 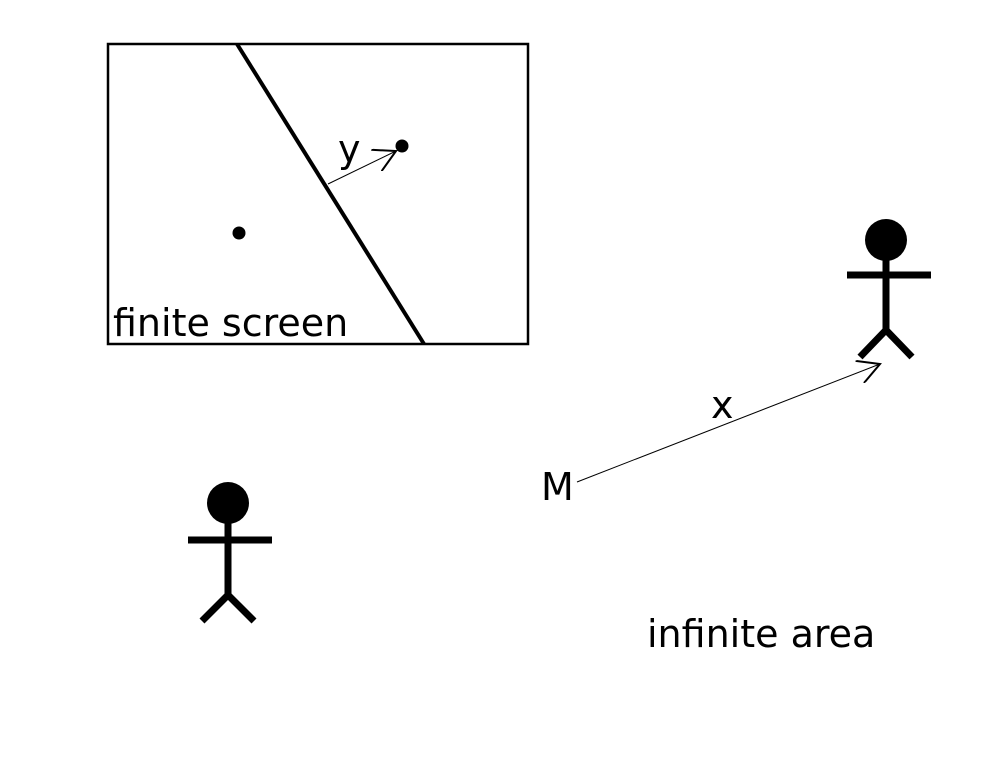 I want to click on vector-y-label: y, so click(x=349, y=149).